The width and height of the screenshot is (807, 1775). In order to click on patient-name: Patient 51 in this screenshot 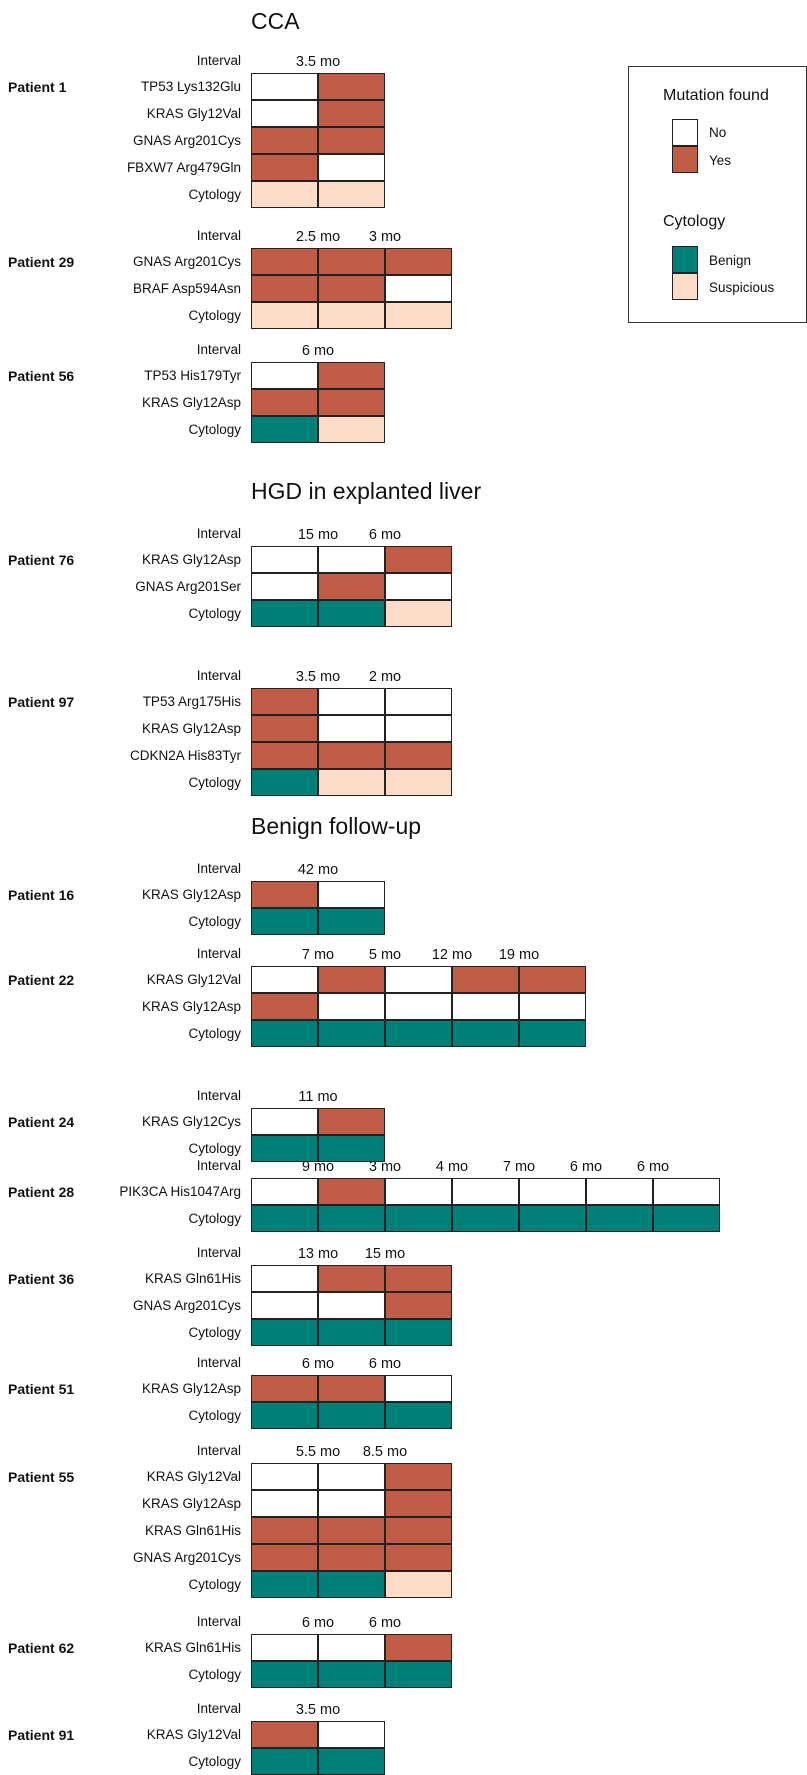, I will do `click(41, 1389)`.